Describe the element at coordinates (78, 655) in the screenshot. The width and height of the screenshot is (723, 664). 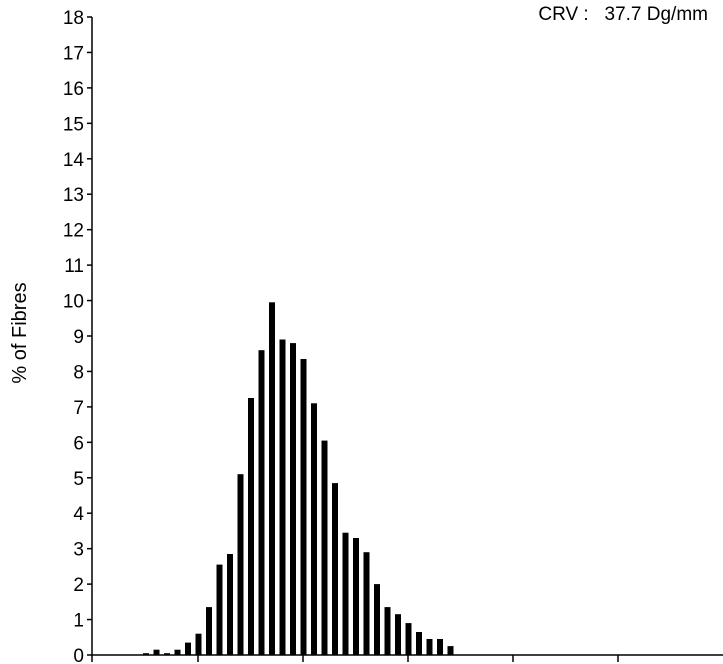
I see `y-tick-label: 0` at that location.